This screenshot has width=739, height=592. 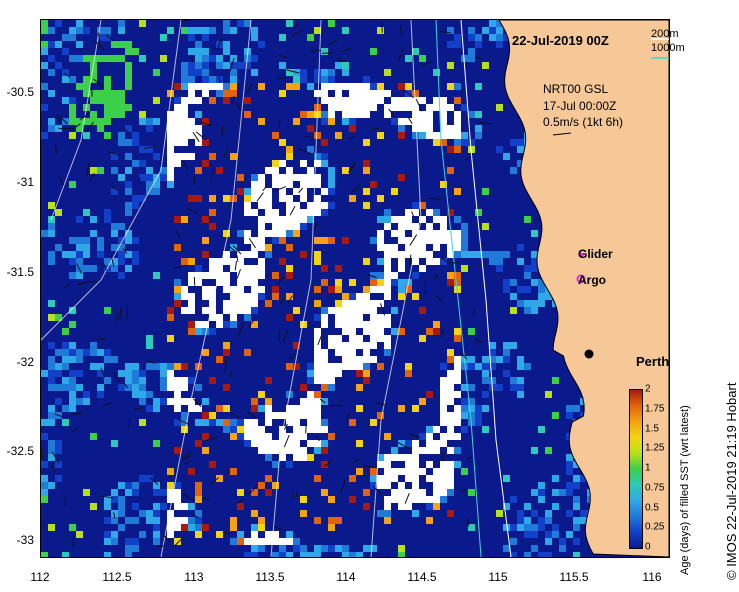 What do you see at coordinates (422, 577) in the screenshot?
I see `x-tick: 114.5` at bounding box center [422, 577].